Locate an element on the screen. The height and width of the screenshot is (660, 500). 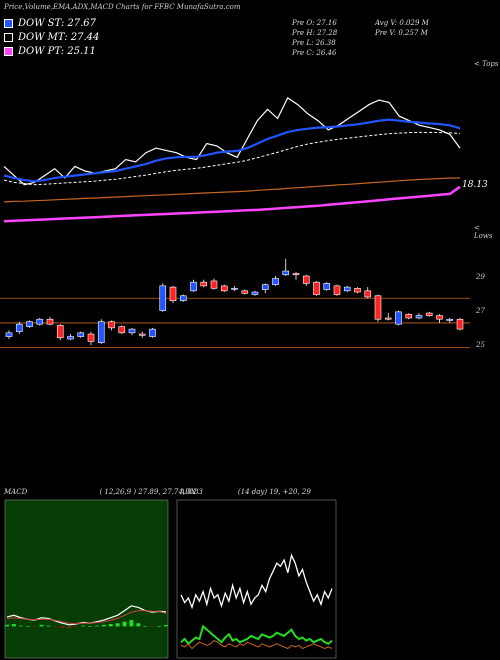
legend-swatch-st is located at coordinates (8, 23).